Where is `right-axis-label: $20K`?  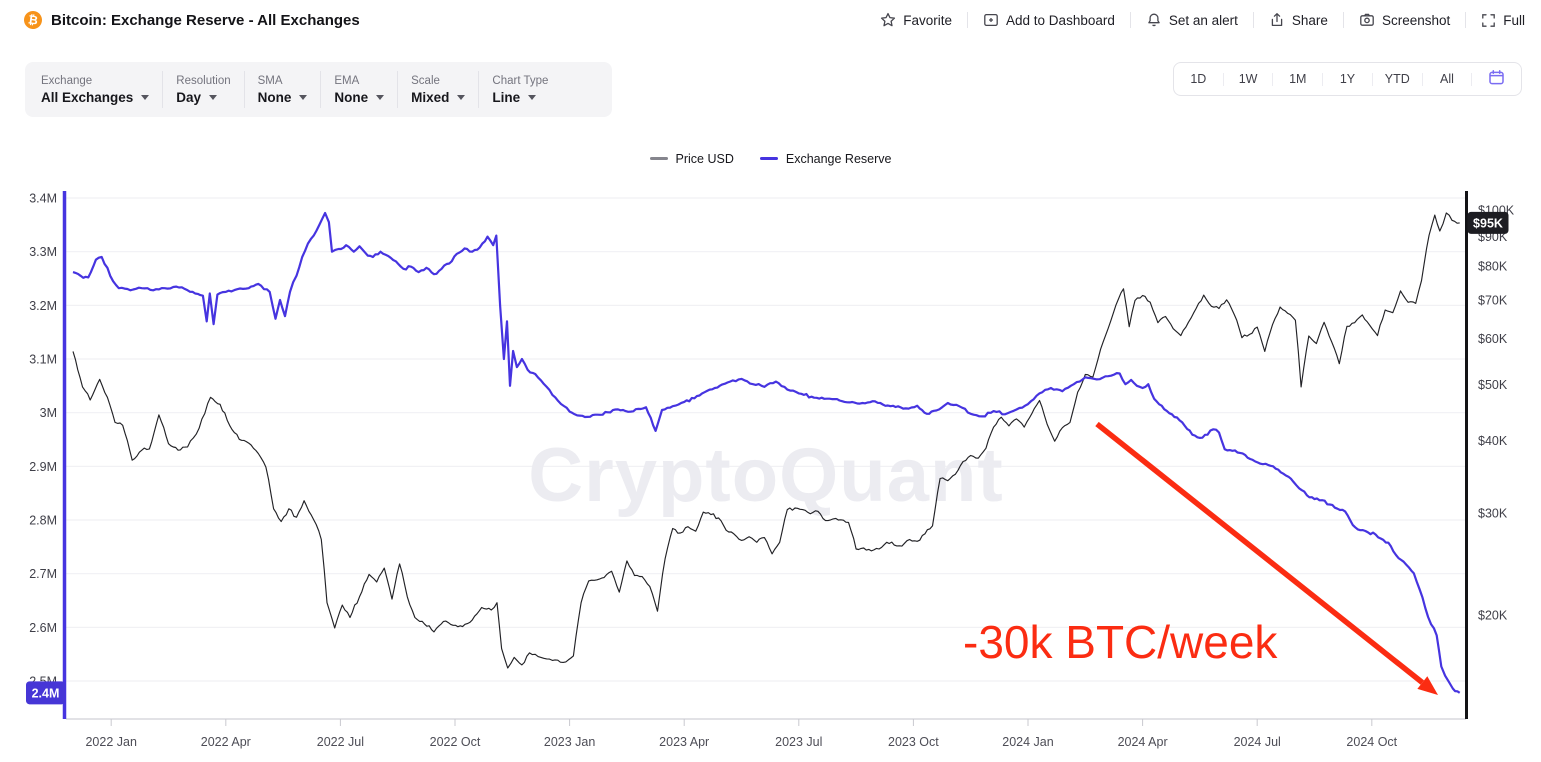 right-axis-label: $20K is located at coordinates (1493, 615).